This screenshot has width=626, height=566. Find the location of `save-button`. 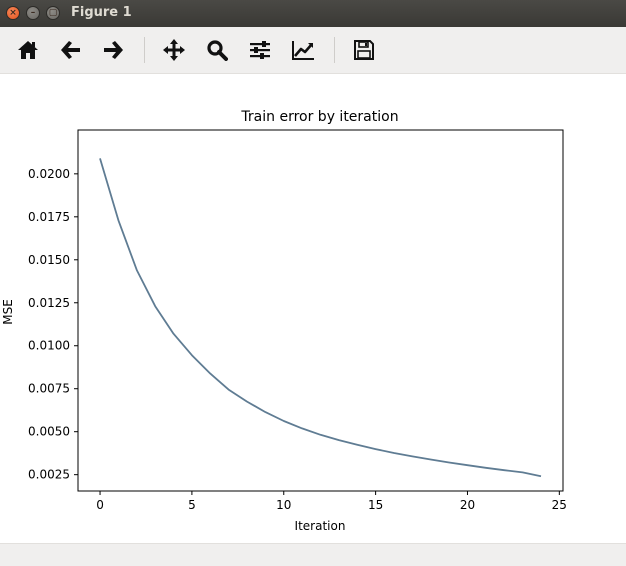

save-button is located at coordinates (364, 50).